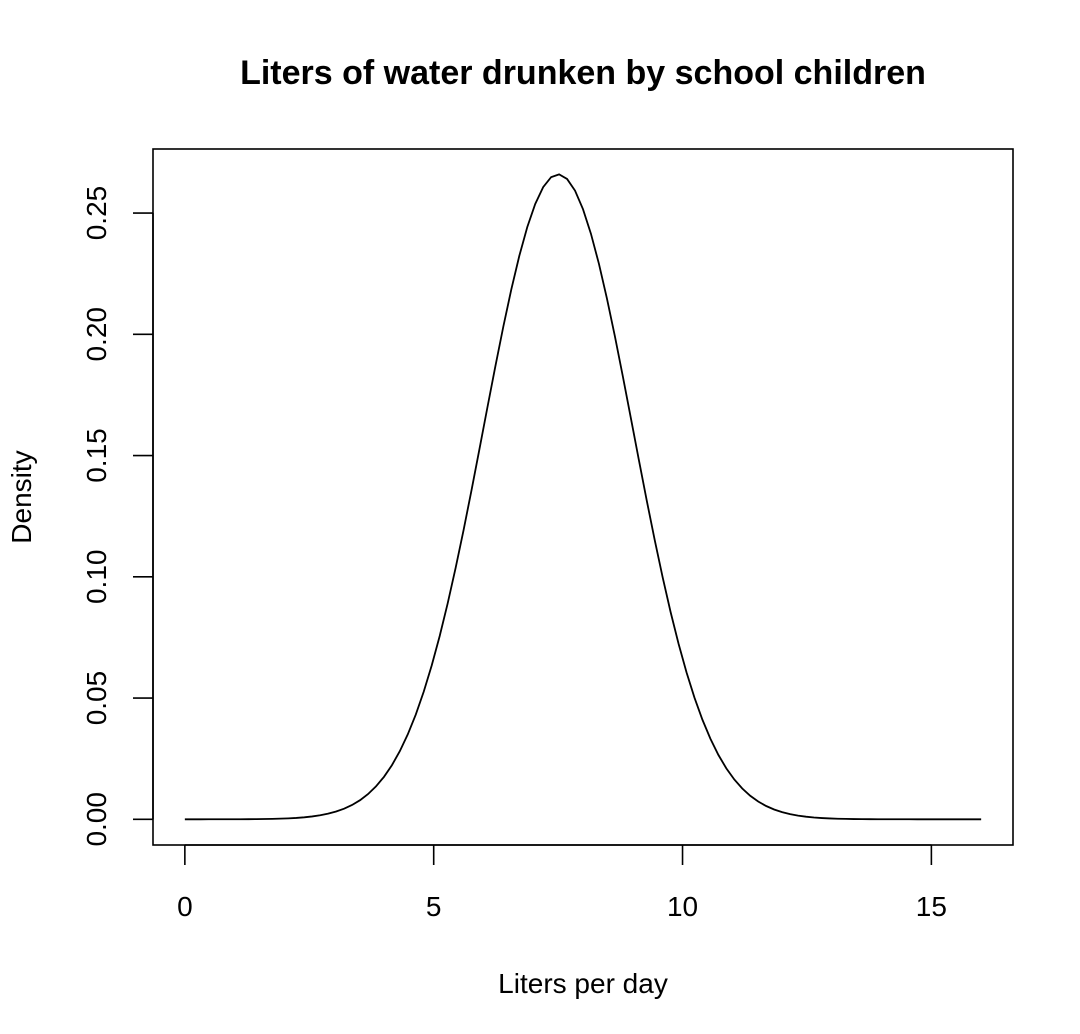  What do you see at coordinates (96, 819) in the screenshot?
I see `y-tick-label: 0.00` at bounding box center [96, 819].